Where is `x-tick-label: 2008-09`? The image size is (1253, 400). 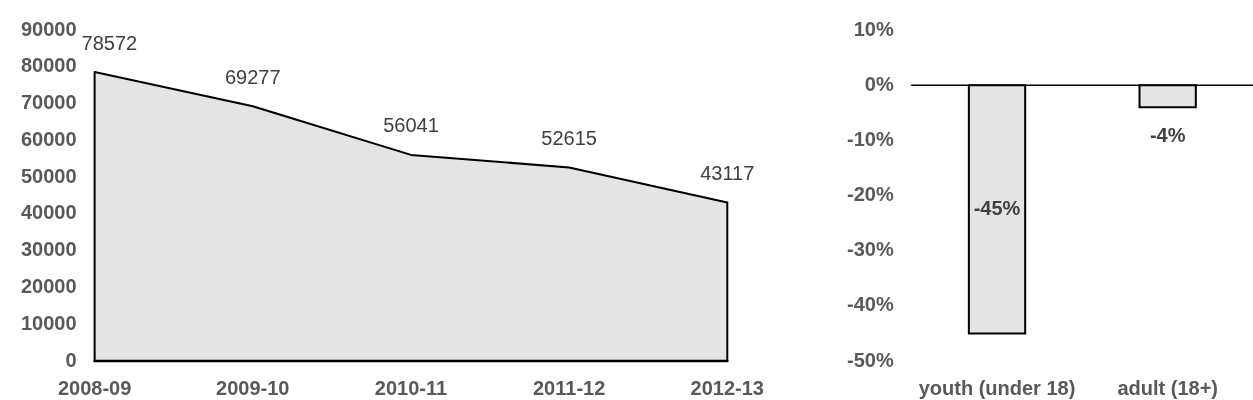 x-tick-label: 2008-09 is located at coordinates (94, 387).